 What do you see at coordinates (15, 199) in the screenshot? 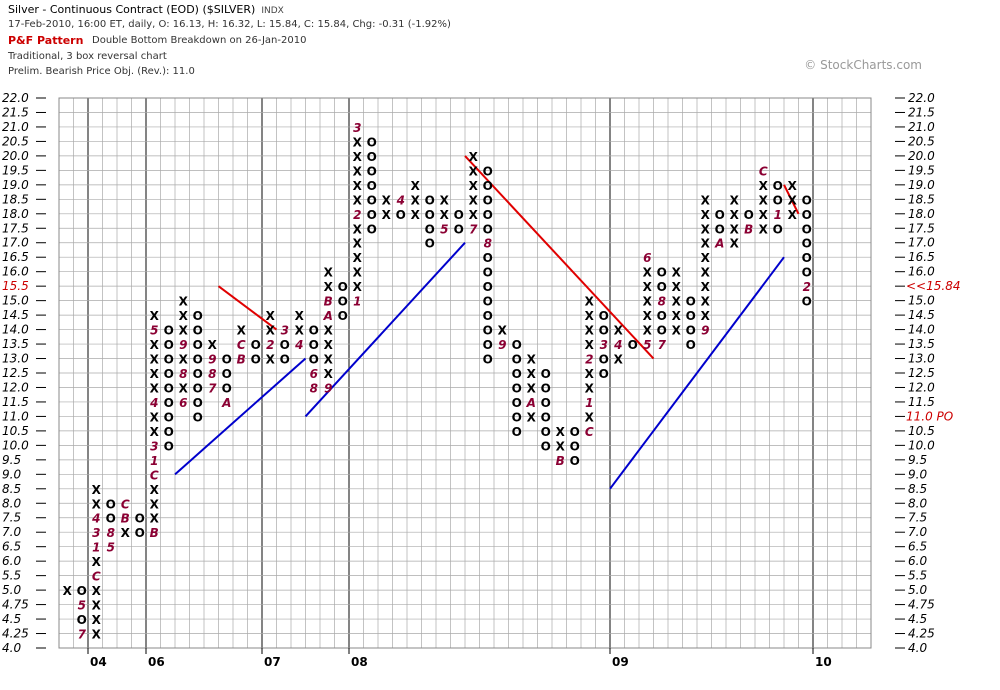
I see `y-tick-left: 18.5` at bounding box center [15, 199].